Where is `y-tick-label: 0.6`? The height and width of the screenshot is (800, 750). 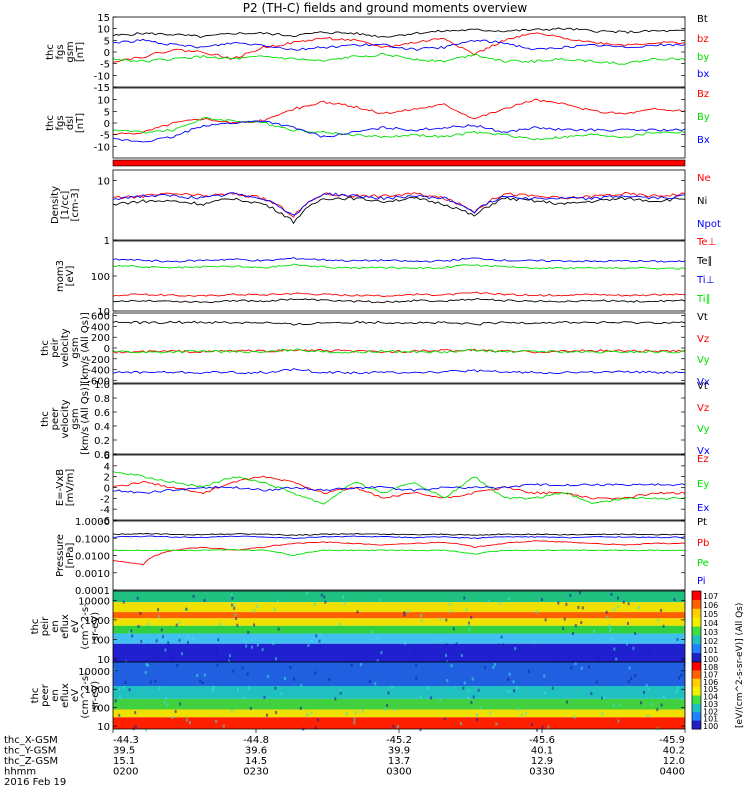 y-tick-label: 0.6 is located at coordinates (102, 413).